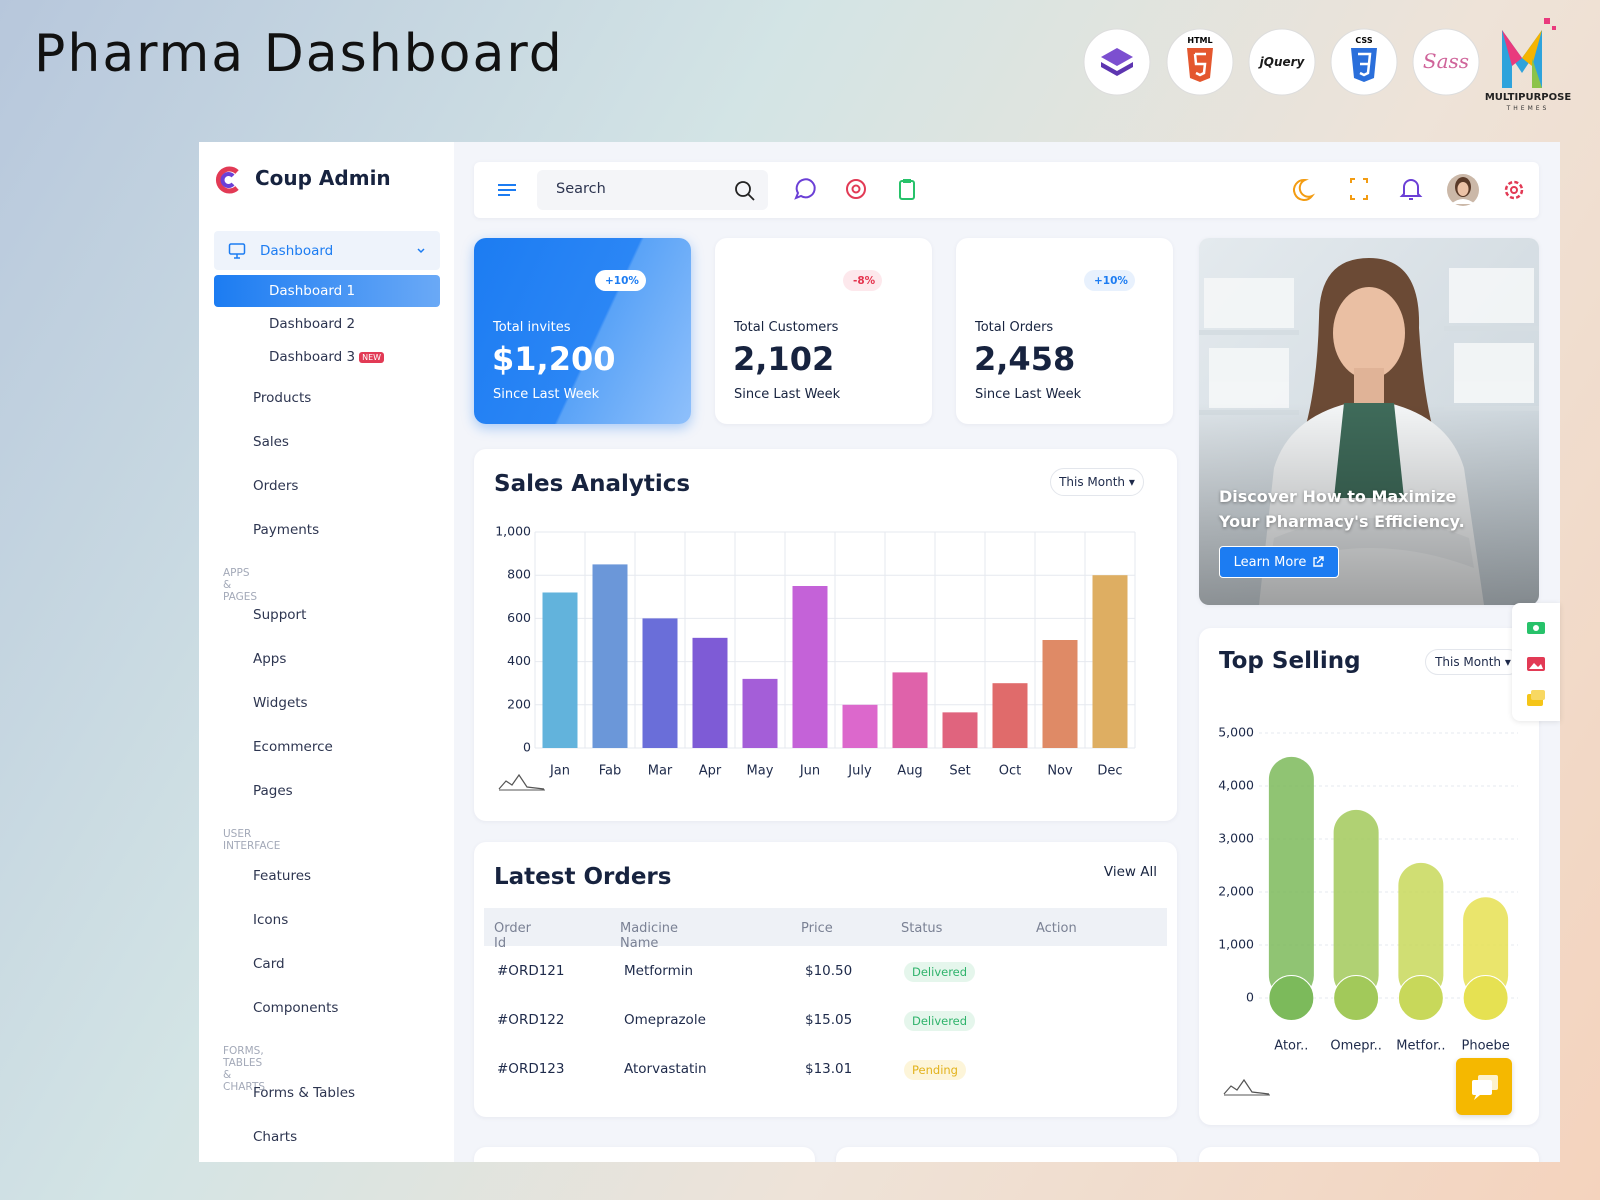 This screenshot has width=1600, height=1200. Describe the element at coordinates (1056, 928) in the screenshot. I see `column-header: Action` at that location.